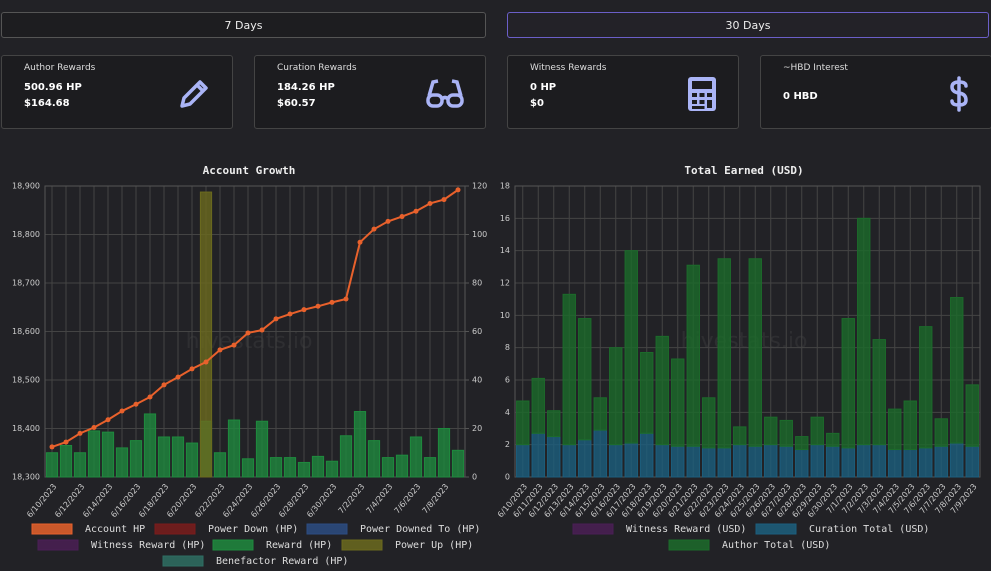 This screenshot has width=991, height=571. What do you see at coordinates (505, 250) in the screenshot?
I see `y-tick-label: 14` at bounding box center [505, 250].